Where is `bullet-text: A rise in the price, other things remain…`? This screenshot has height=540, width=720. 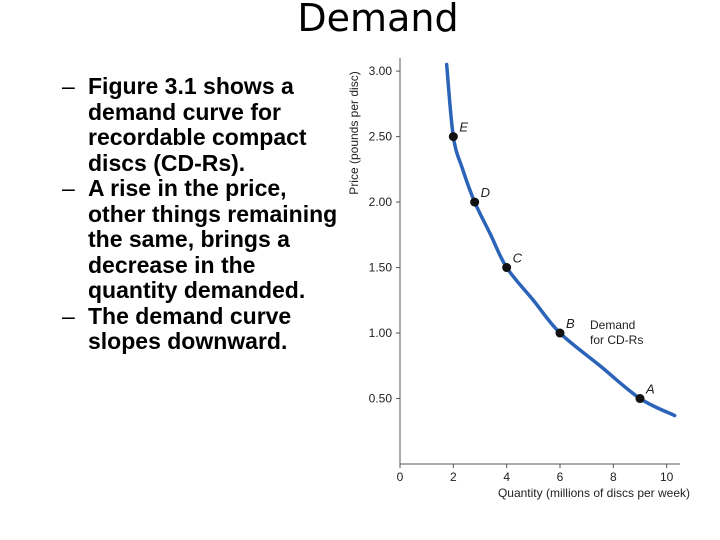
bullet-text: A rise in the price, other things remain… is located at coordinates (213, 239).